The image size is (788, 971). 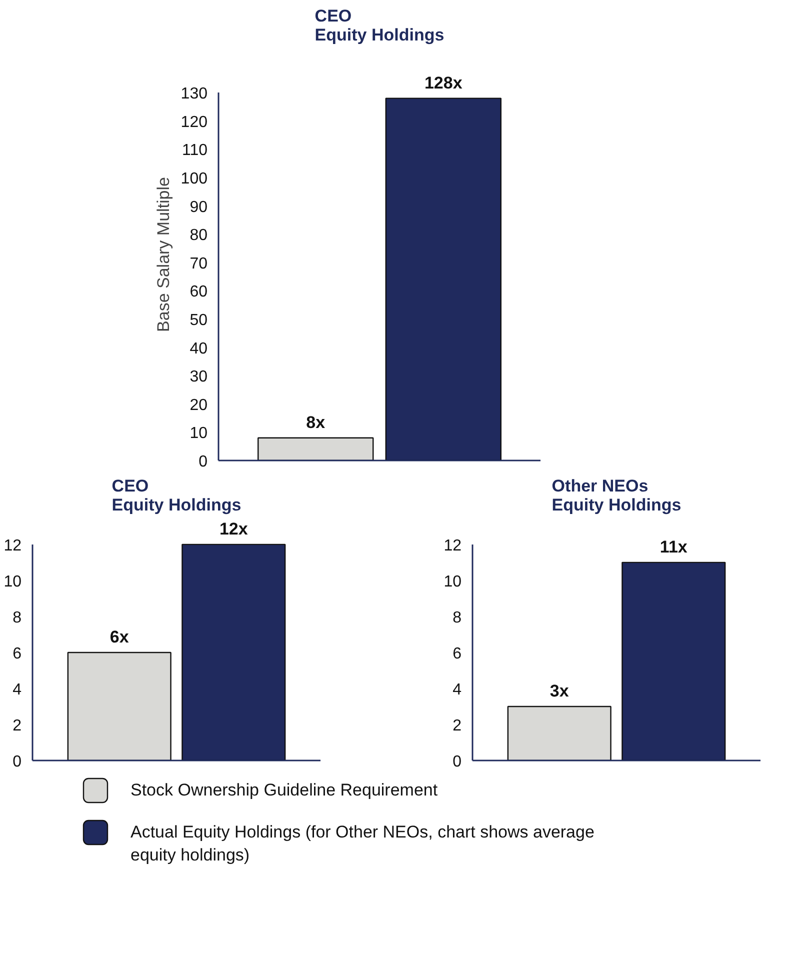 What do you see at coordinates (120, 636) in the screenshot?
I see `data-label: 6x` at bounding box center [120, 636].